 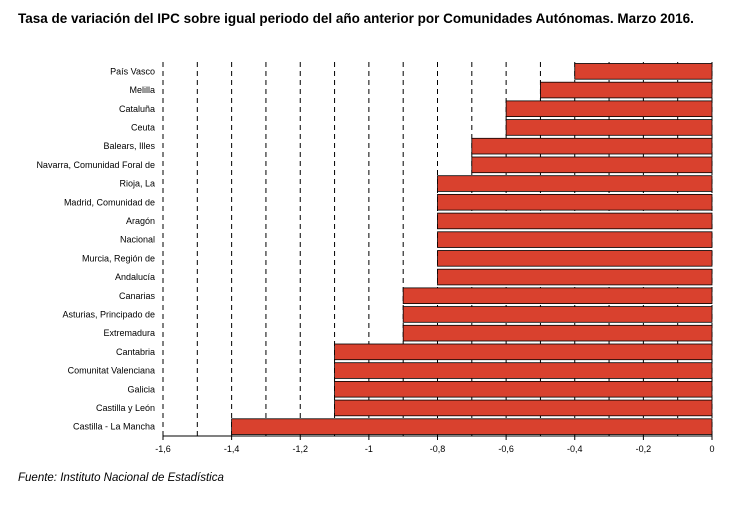 What do you see at coordinates (140, 221) in the screenshot?
I see `category-label: Aragón` at bounding box center [140, 221].